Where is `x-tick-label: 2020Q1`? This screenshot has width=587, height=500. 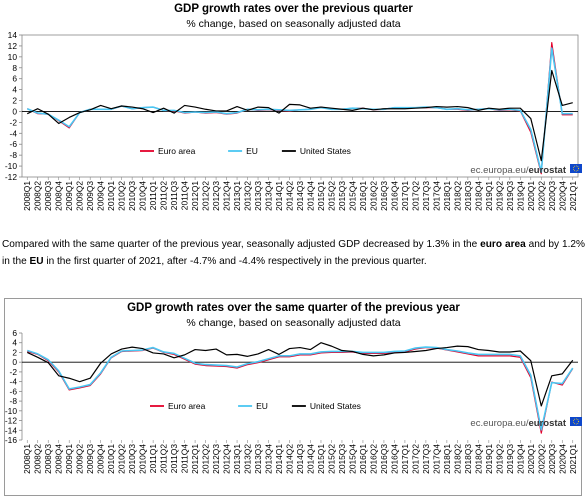 x-tick-label: 2020Q1 is located at coordinates (531, 459).